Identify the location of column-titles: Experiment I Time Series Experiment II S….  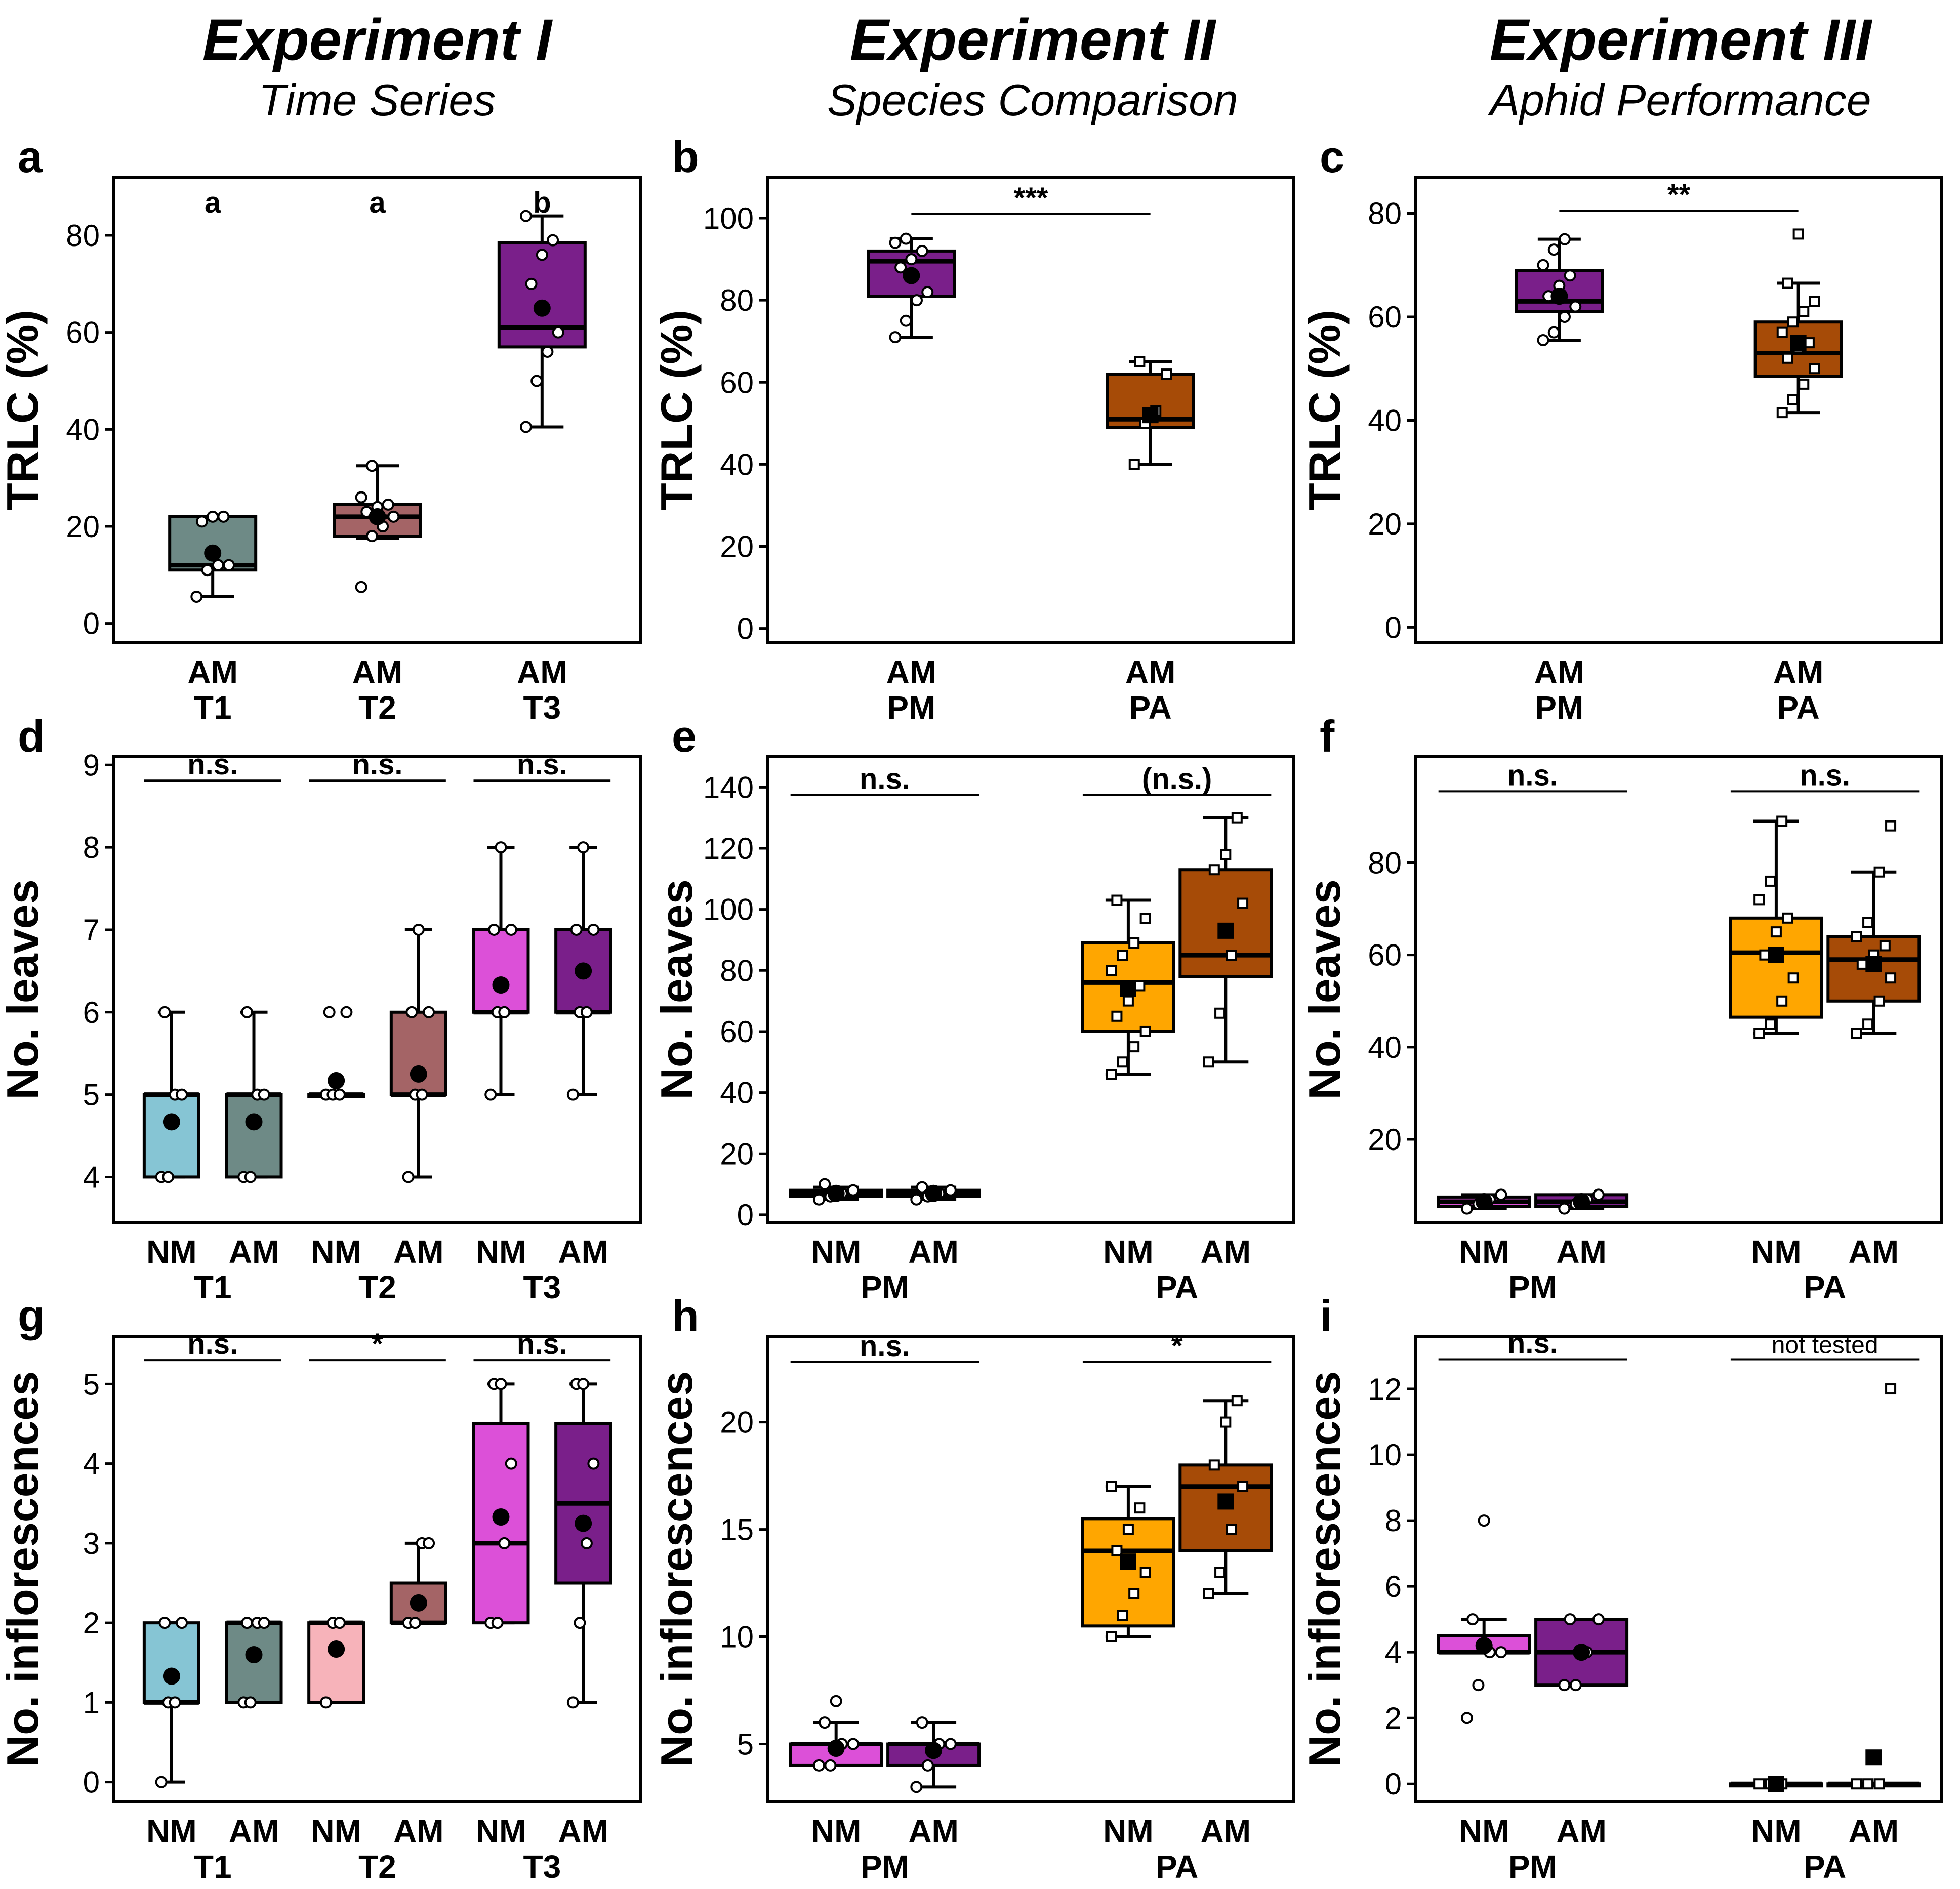
(1037, 67).